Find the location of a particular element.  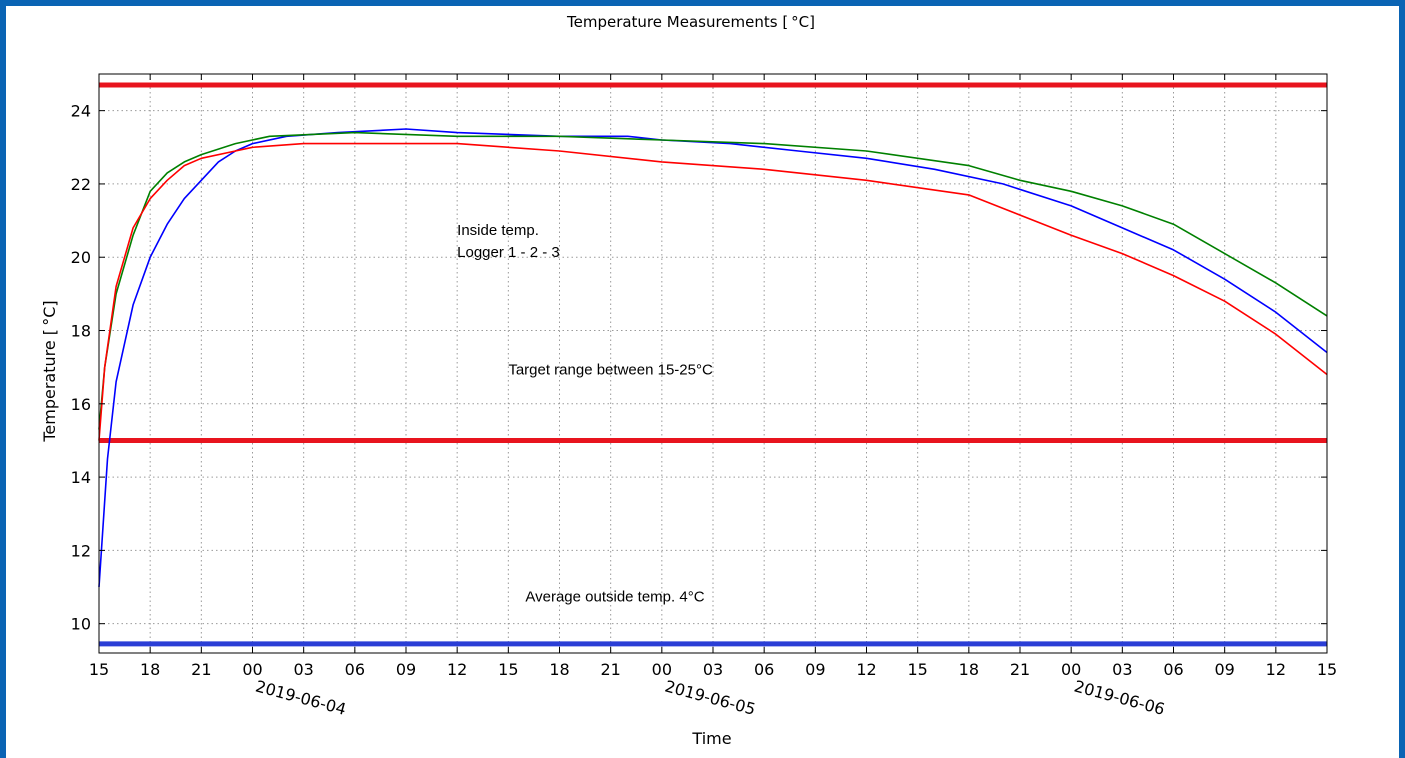

chart-title: Temperature Measurements [ °C] is located at coordinates (690, 22).